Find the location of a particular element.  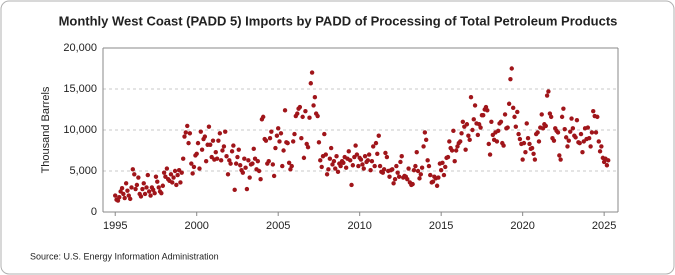

x-tick-label: 2015 is located at coordinates (441, 226).